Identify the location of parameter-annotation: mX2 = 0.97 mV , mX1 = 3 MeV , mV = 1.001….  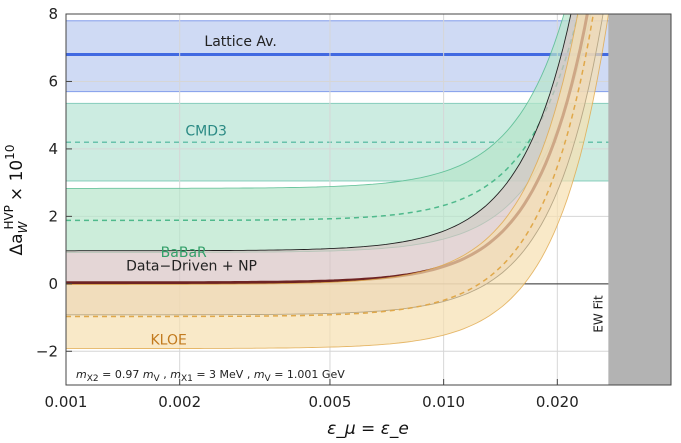
(210, 376).